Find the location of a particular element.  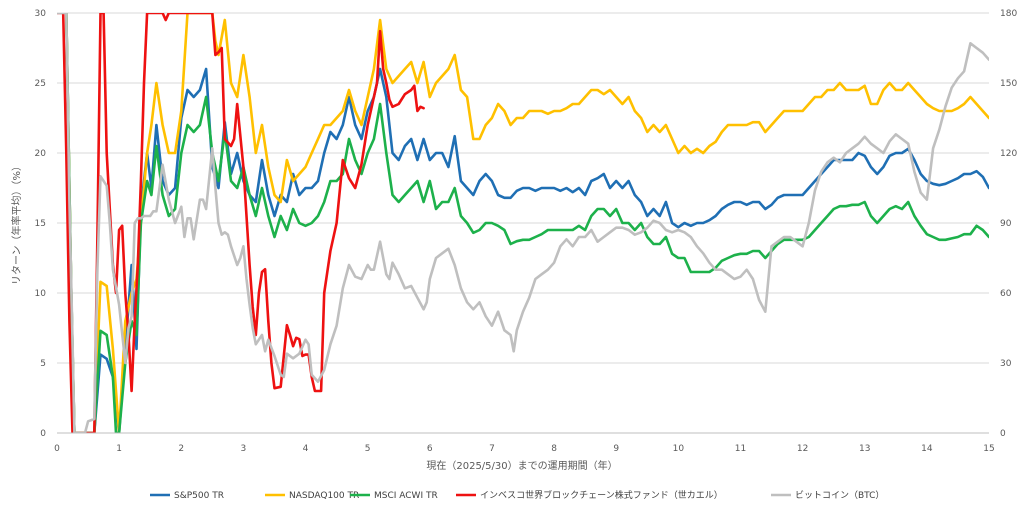

x-tick-label: 0 is located at coordinates (57, 449).